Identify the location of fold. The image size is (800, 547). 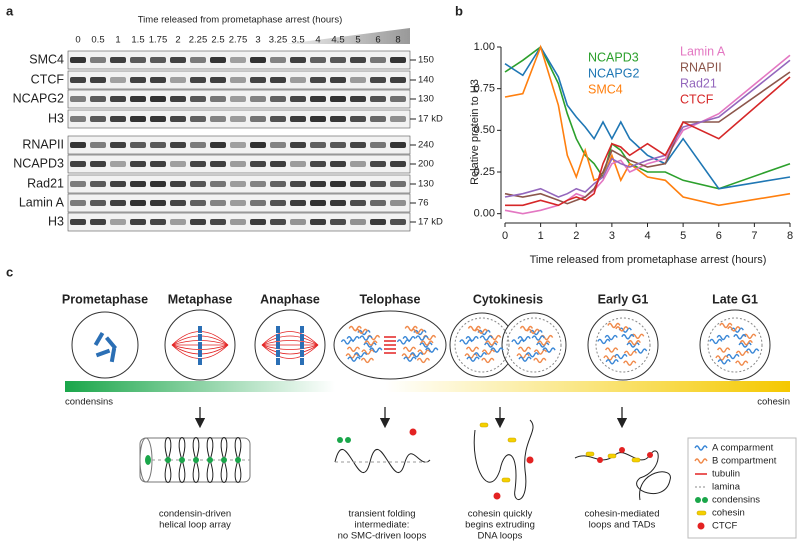
(382, 460).